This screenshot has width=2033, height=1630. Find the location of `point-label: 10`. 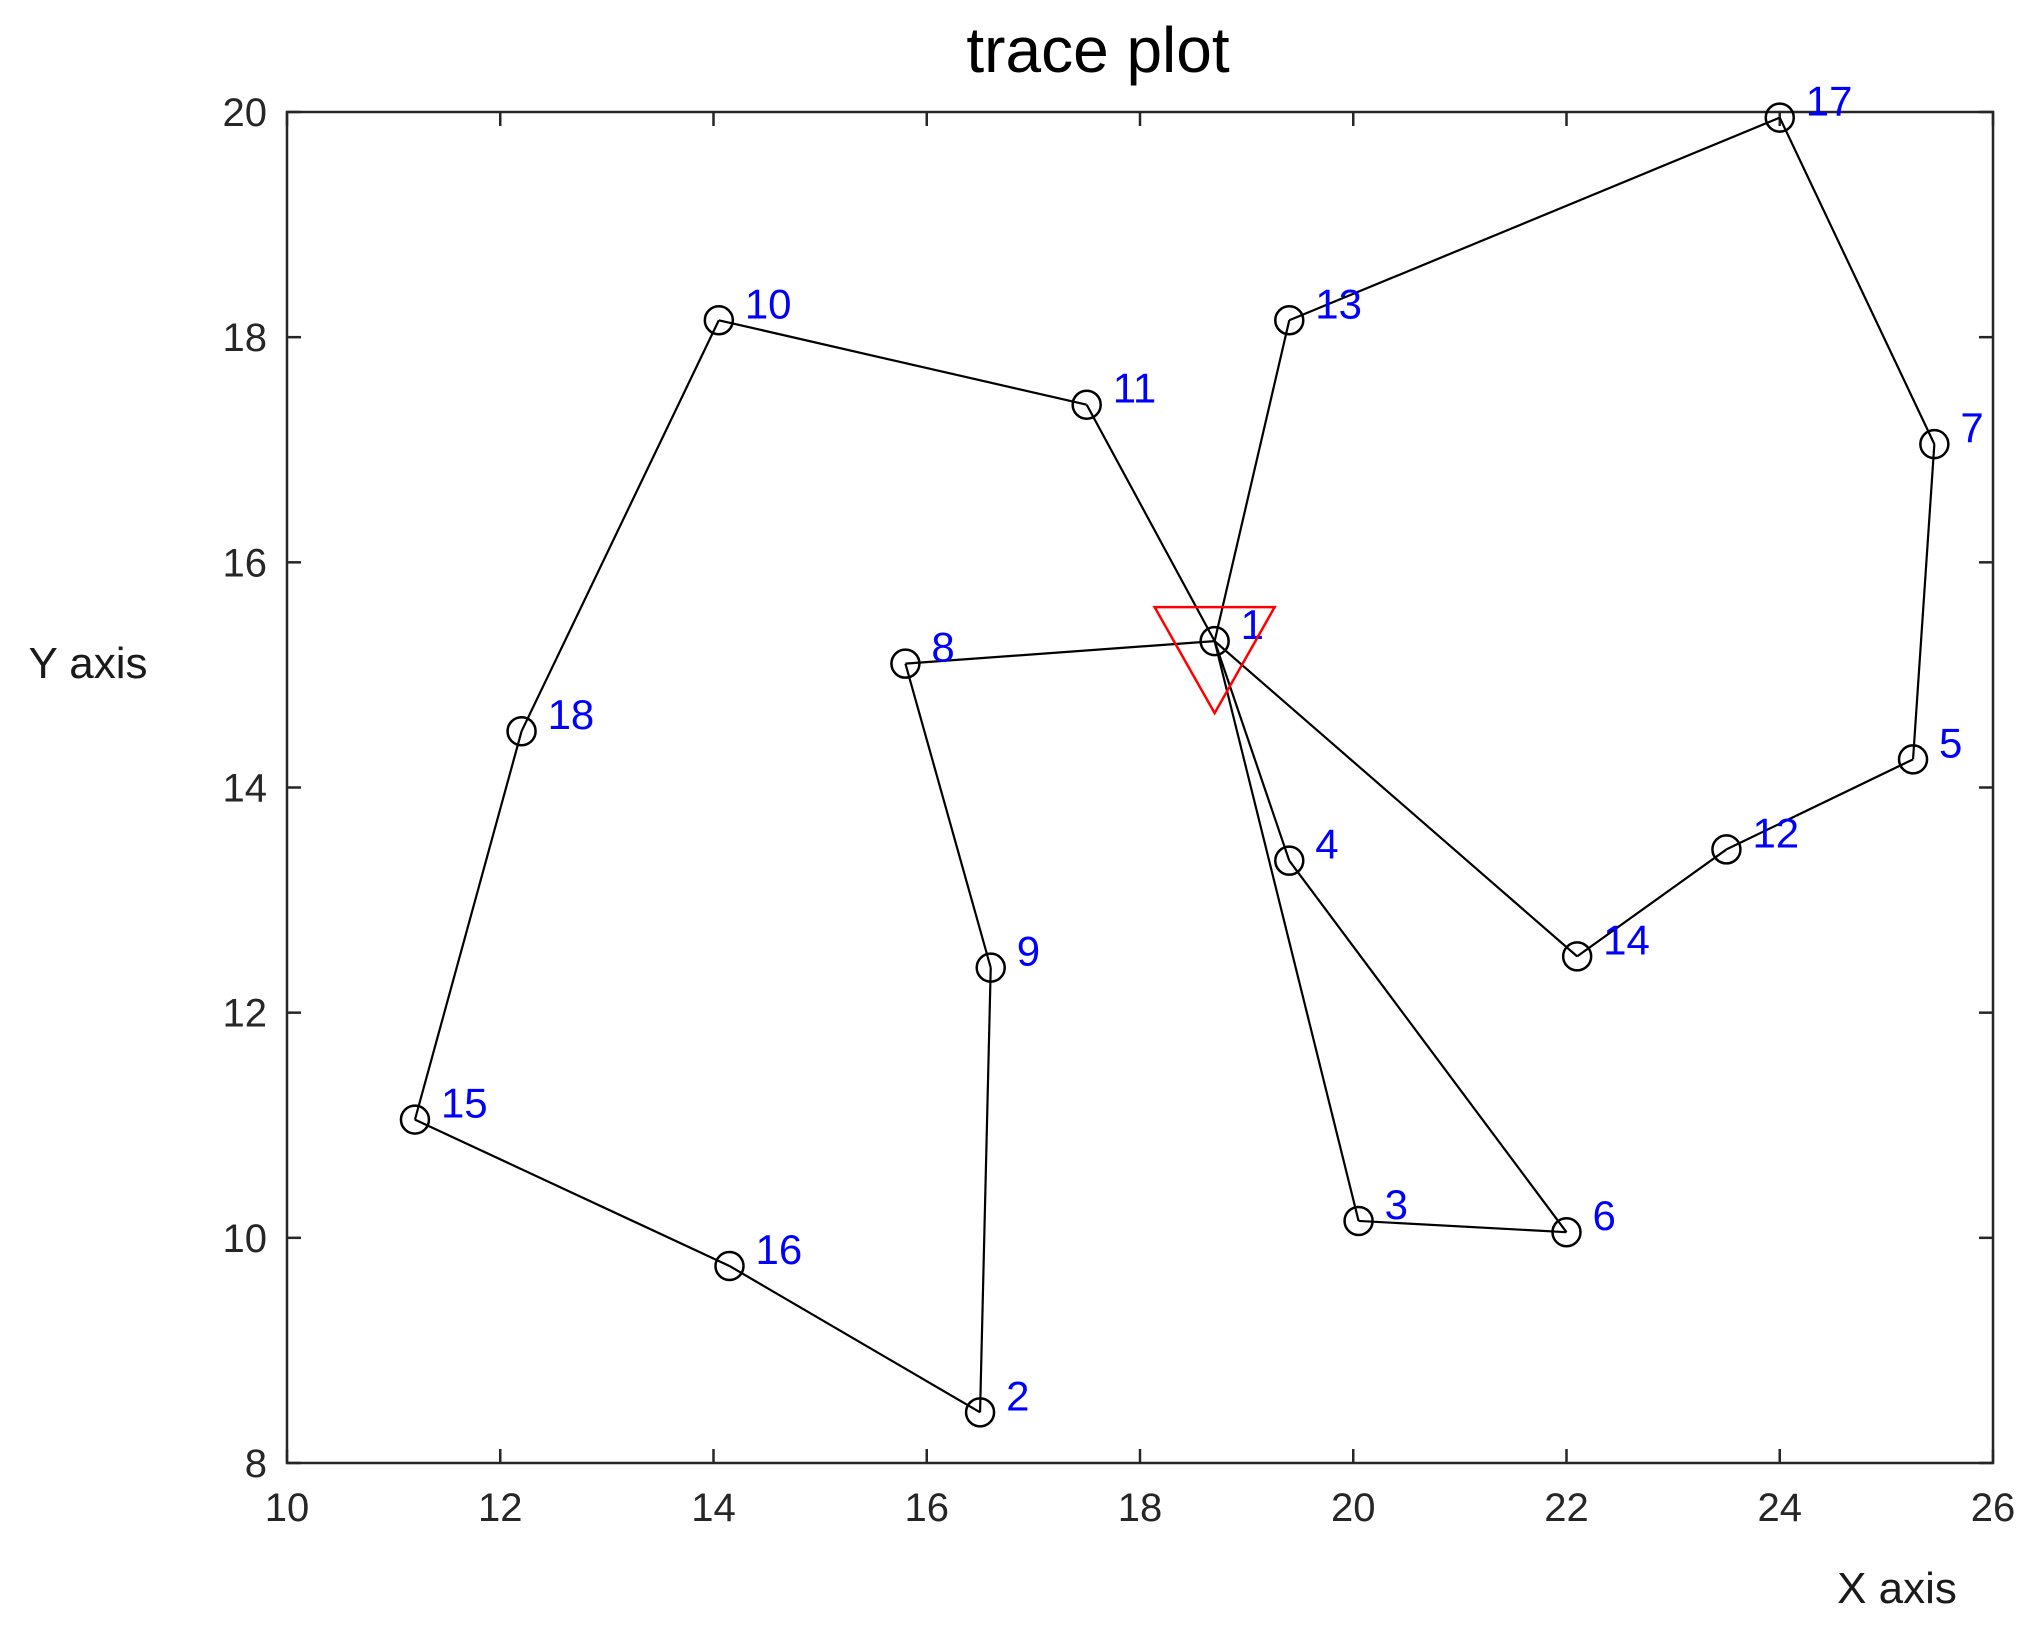

point-label: 10 is located at coordinates (768, 303).